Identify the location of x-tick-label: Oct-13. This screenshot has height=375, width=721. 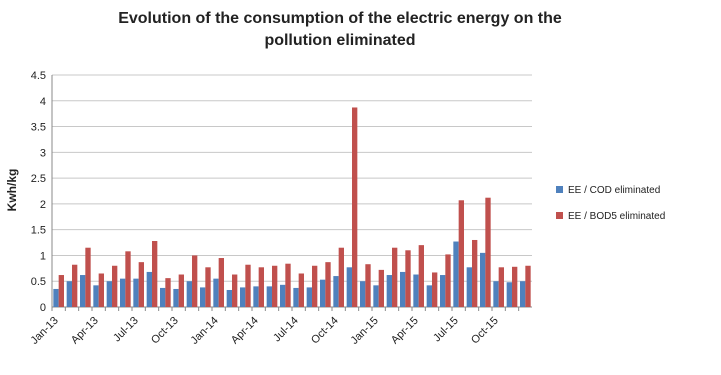
(165, 331).